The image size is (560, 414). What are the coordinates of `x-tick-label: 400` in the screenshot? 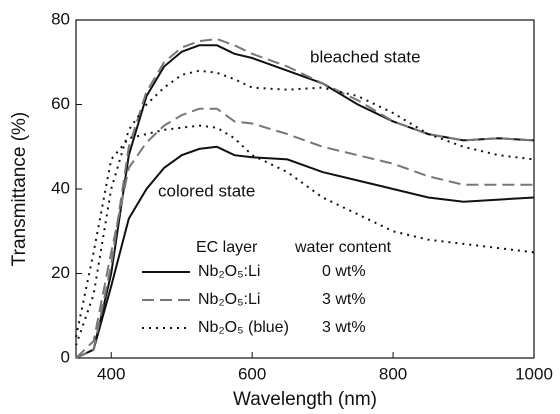 It's located at (111, 373).